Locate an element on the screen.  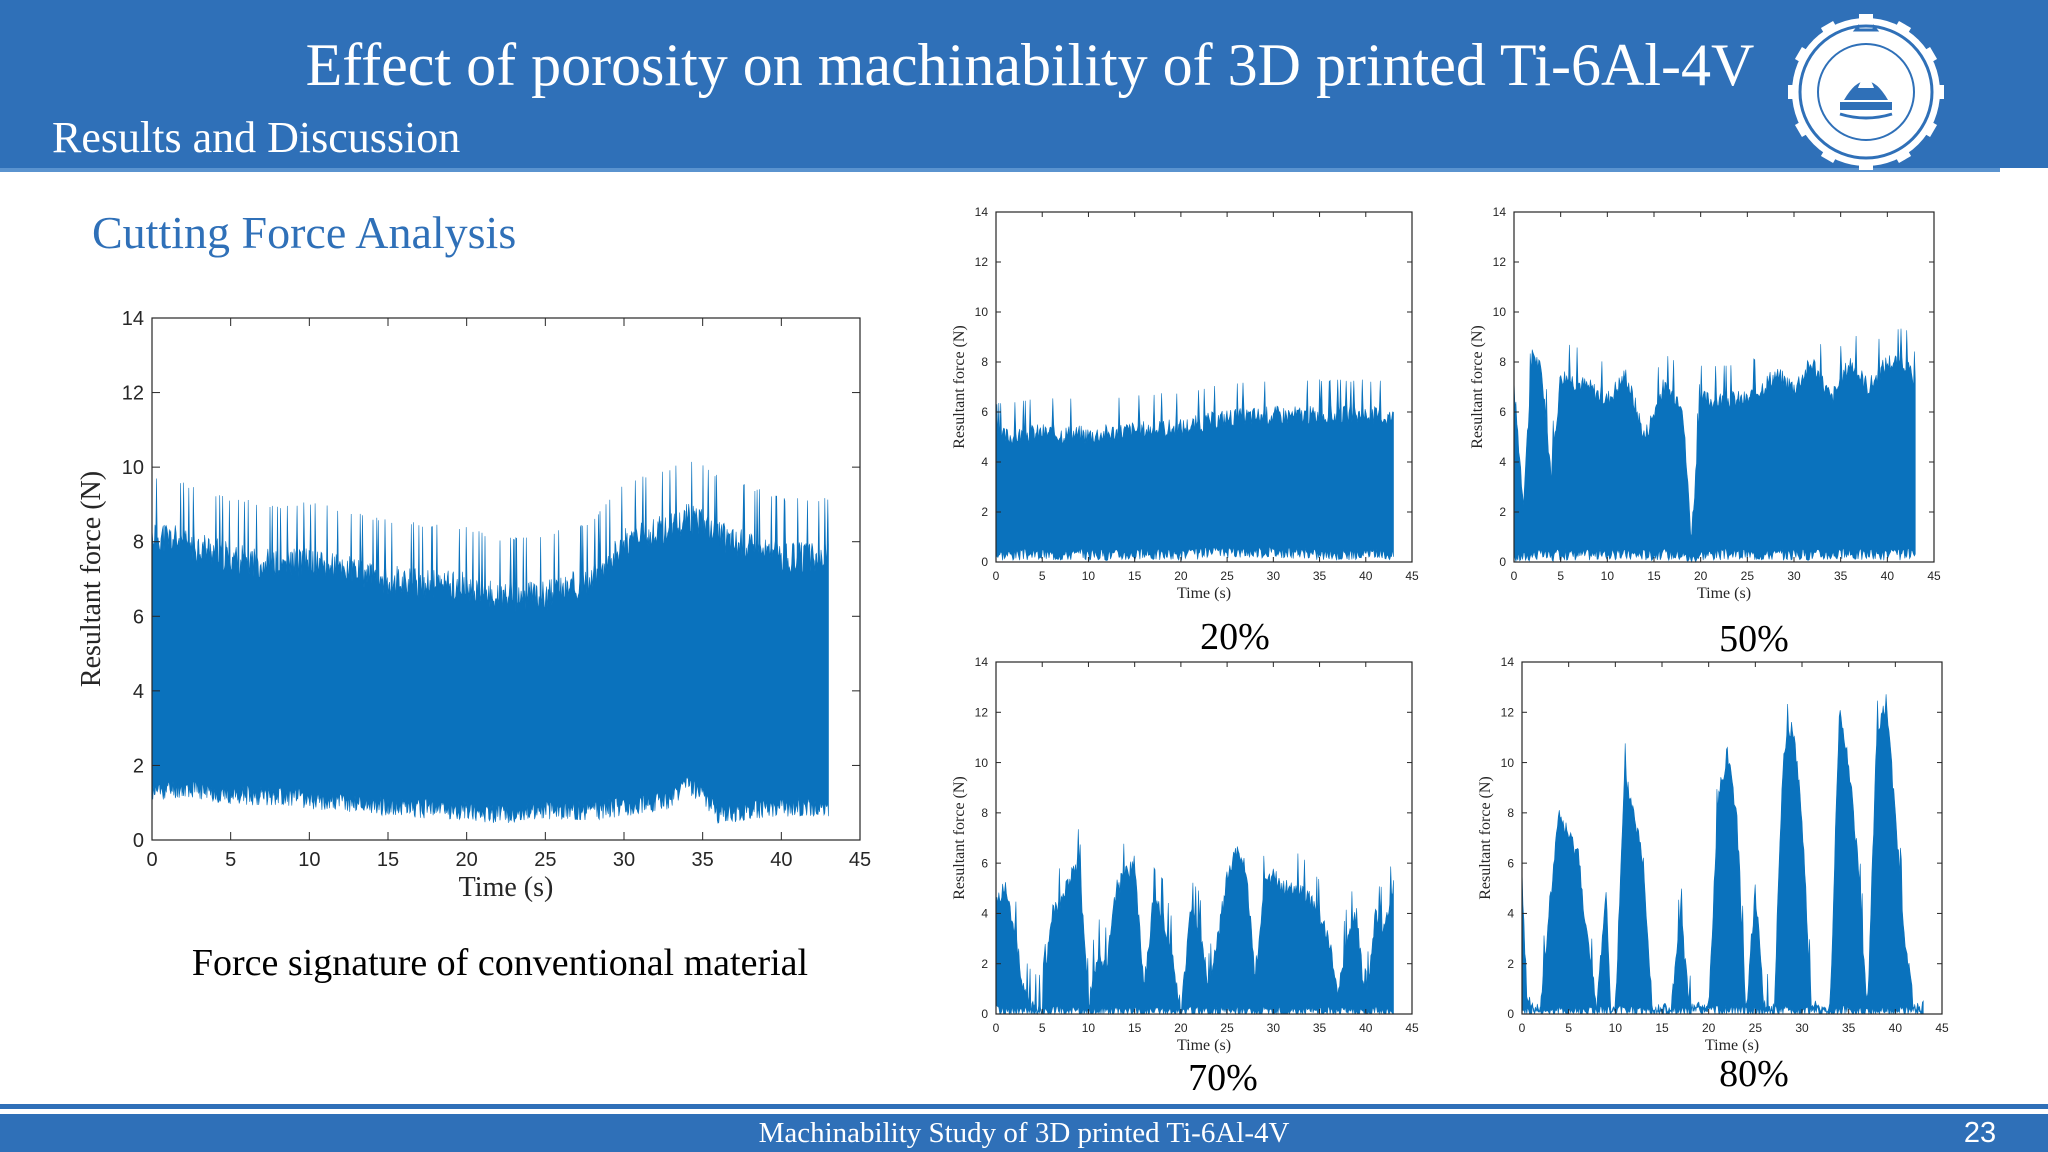
page-number: 23 is located at coordinates (1980, 1133).